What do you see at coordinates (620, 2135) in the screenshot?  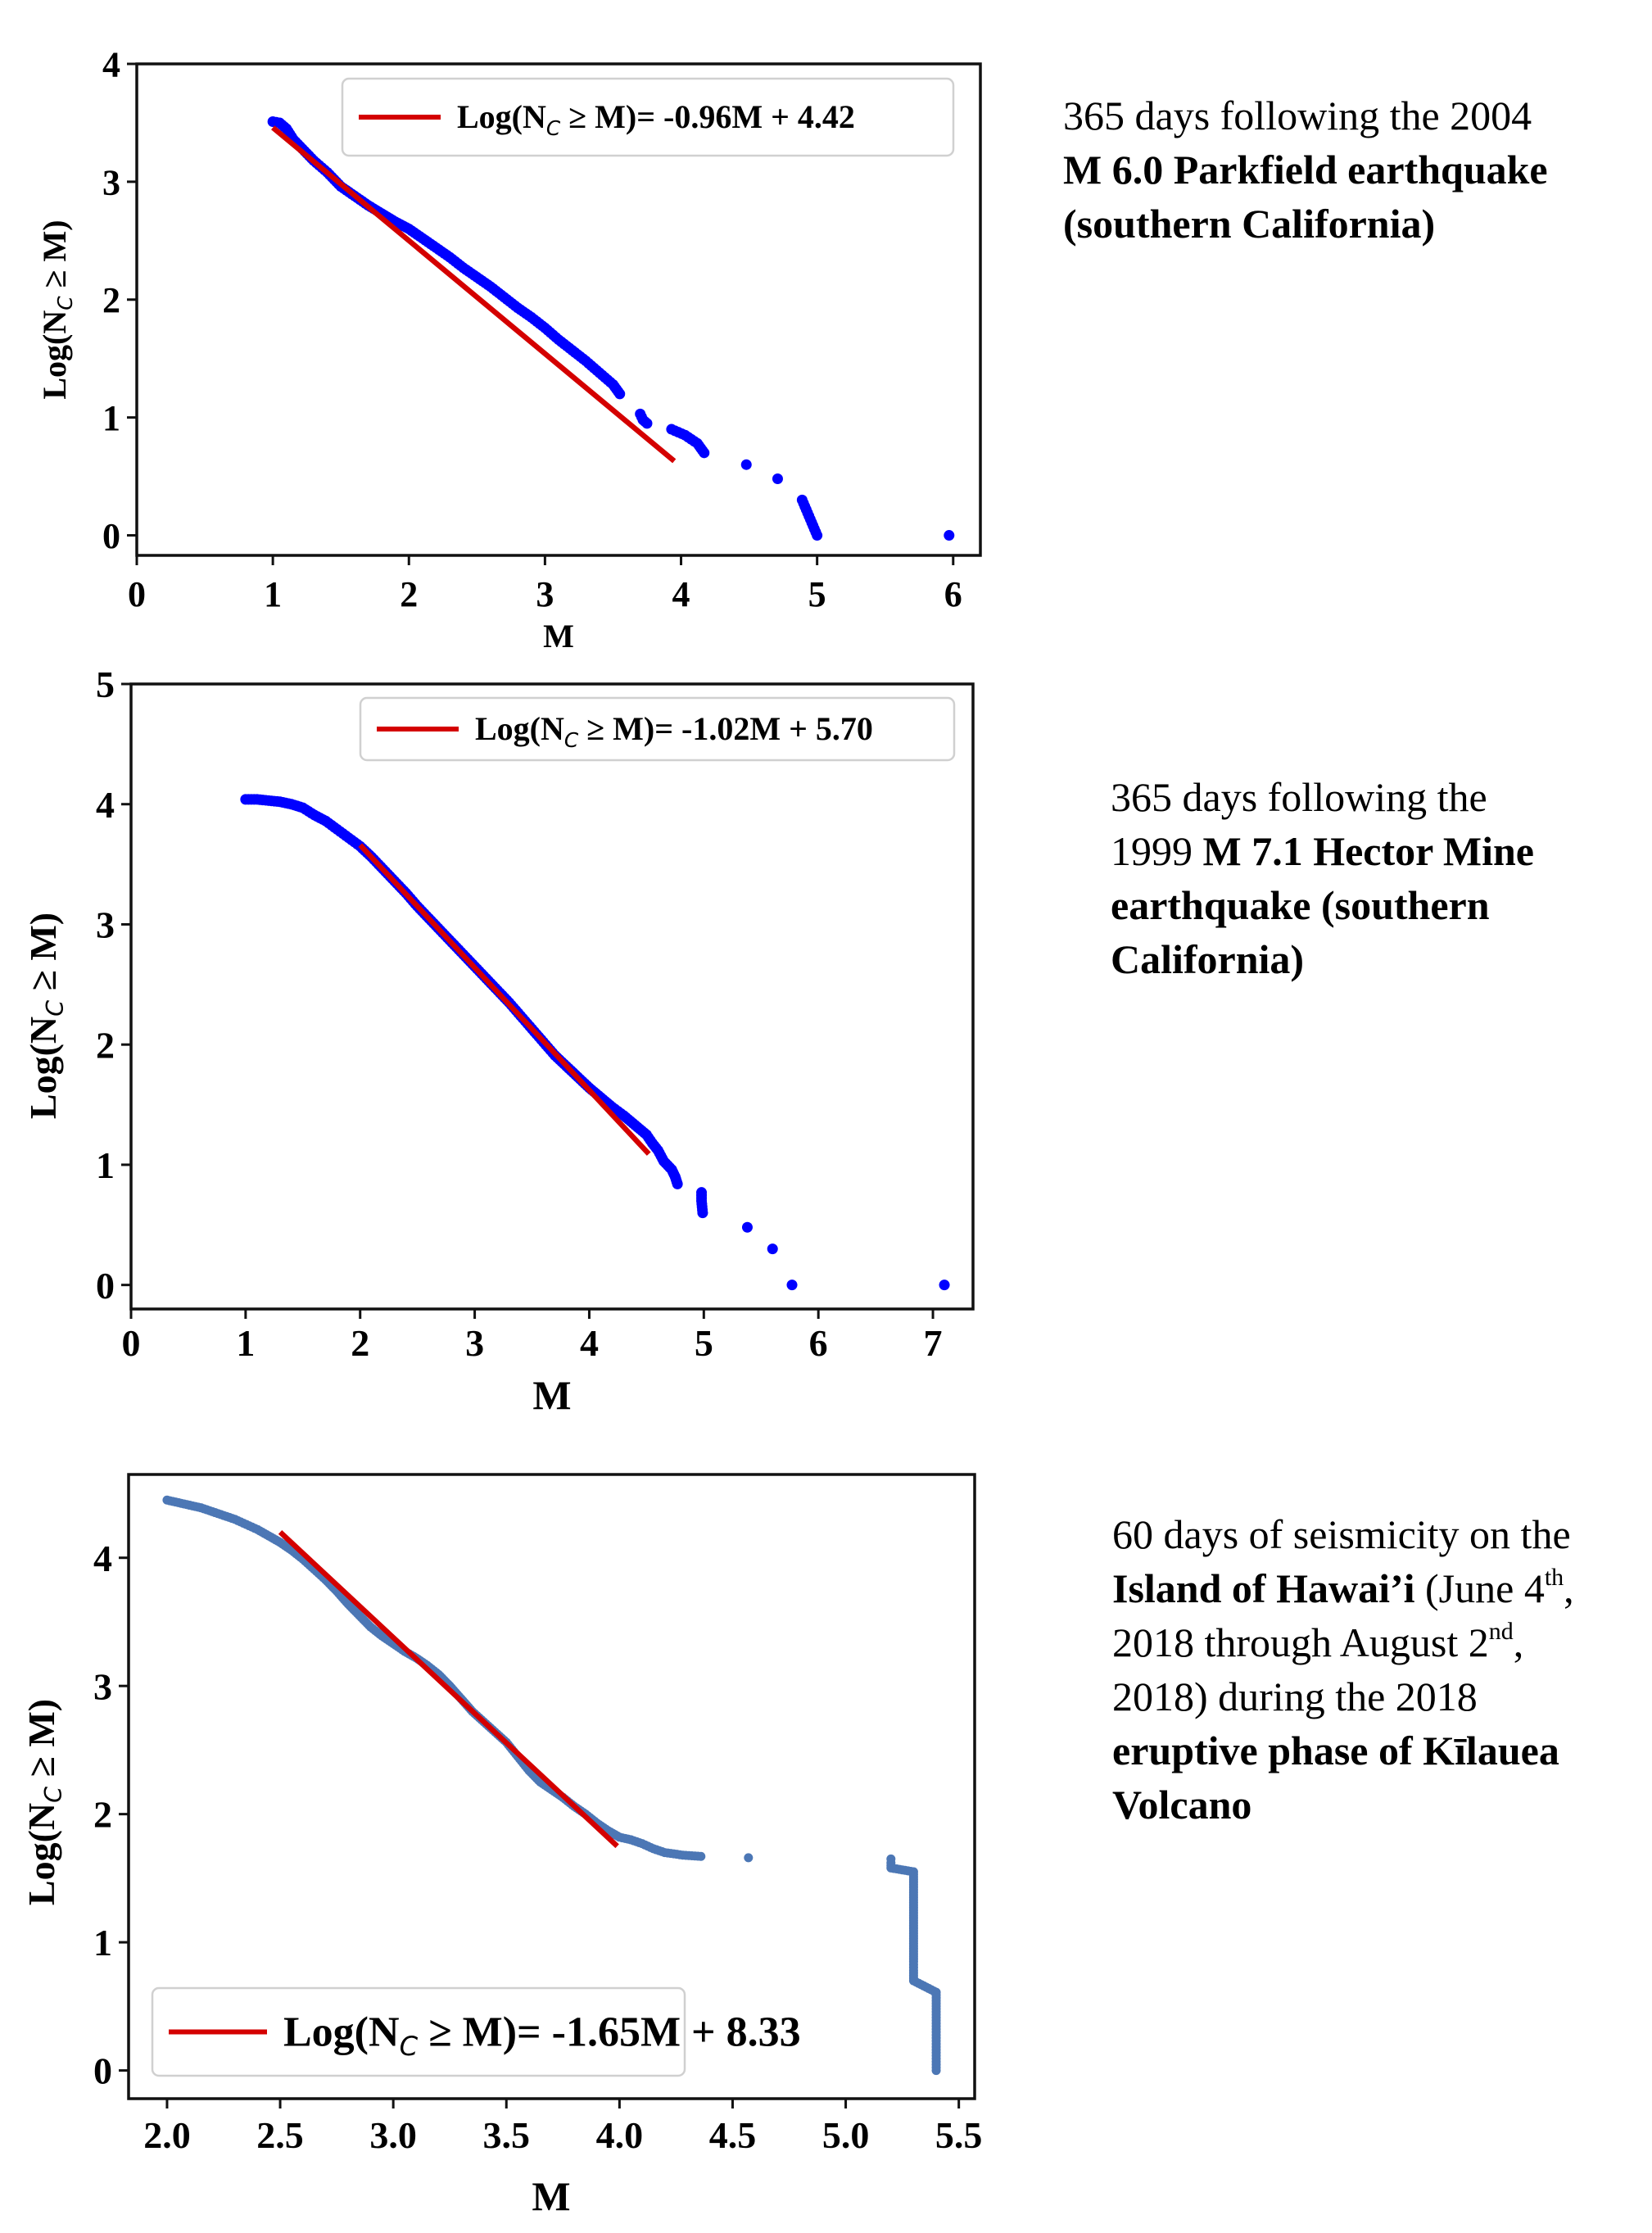 I see `x-tick-label: 4.0` at bounding box center [620, 2135].